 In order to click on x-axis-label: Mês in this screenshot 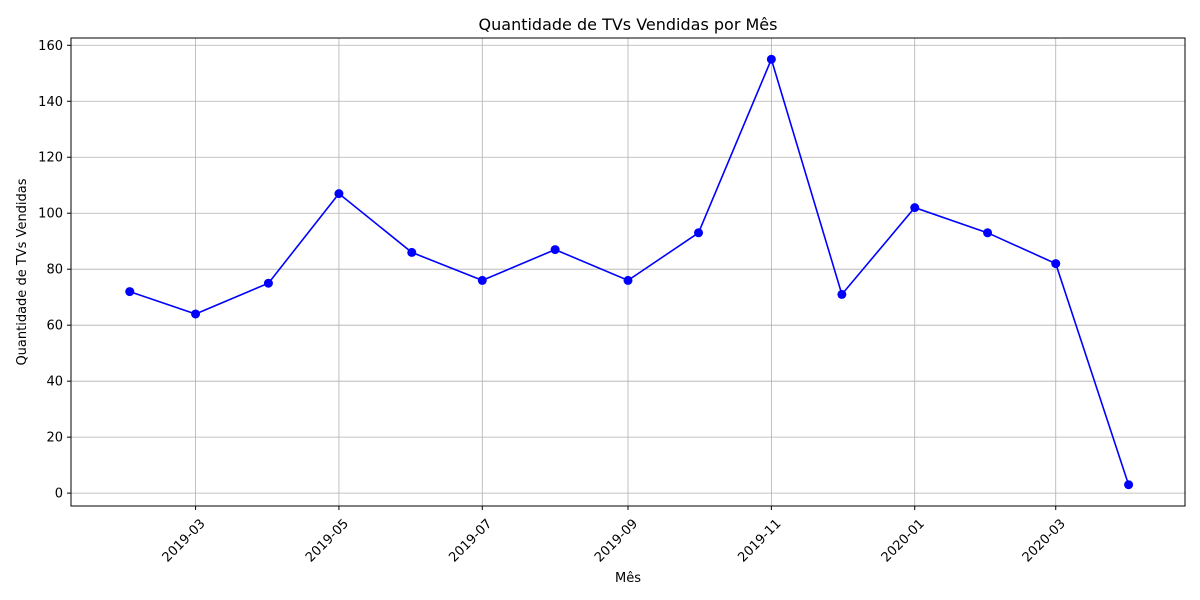, I will do `click(628, 578)`.